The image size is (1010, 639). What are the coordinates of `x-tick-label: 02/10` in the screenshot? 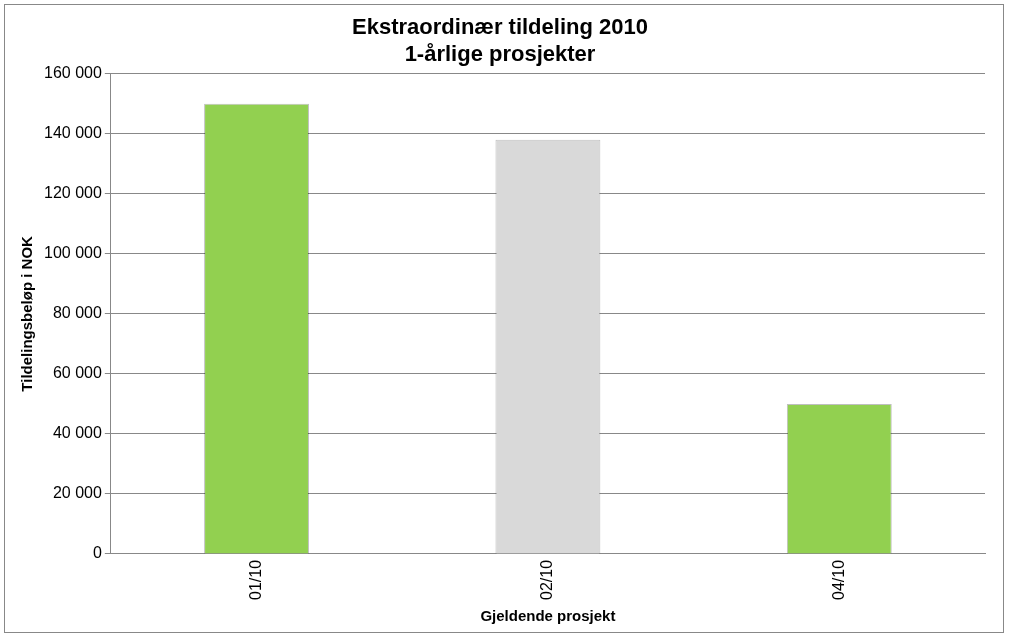 It's located at (547, 580).